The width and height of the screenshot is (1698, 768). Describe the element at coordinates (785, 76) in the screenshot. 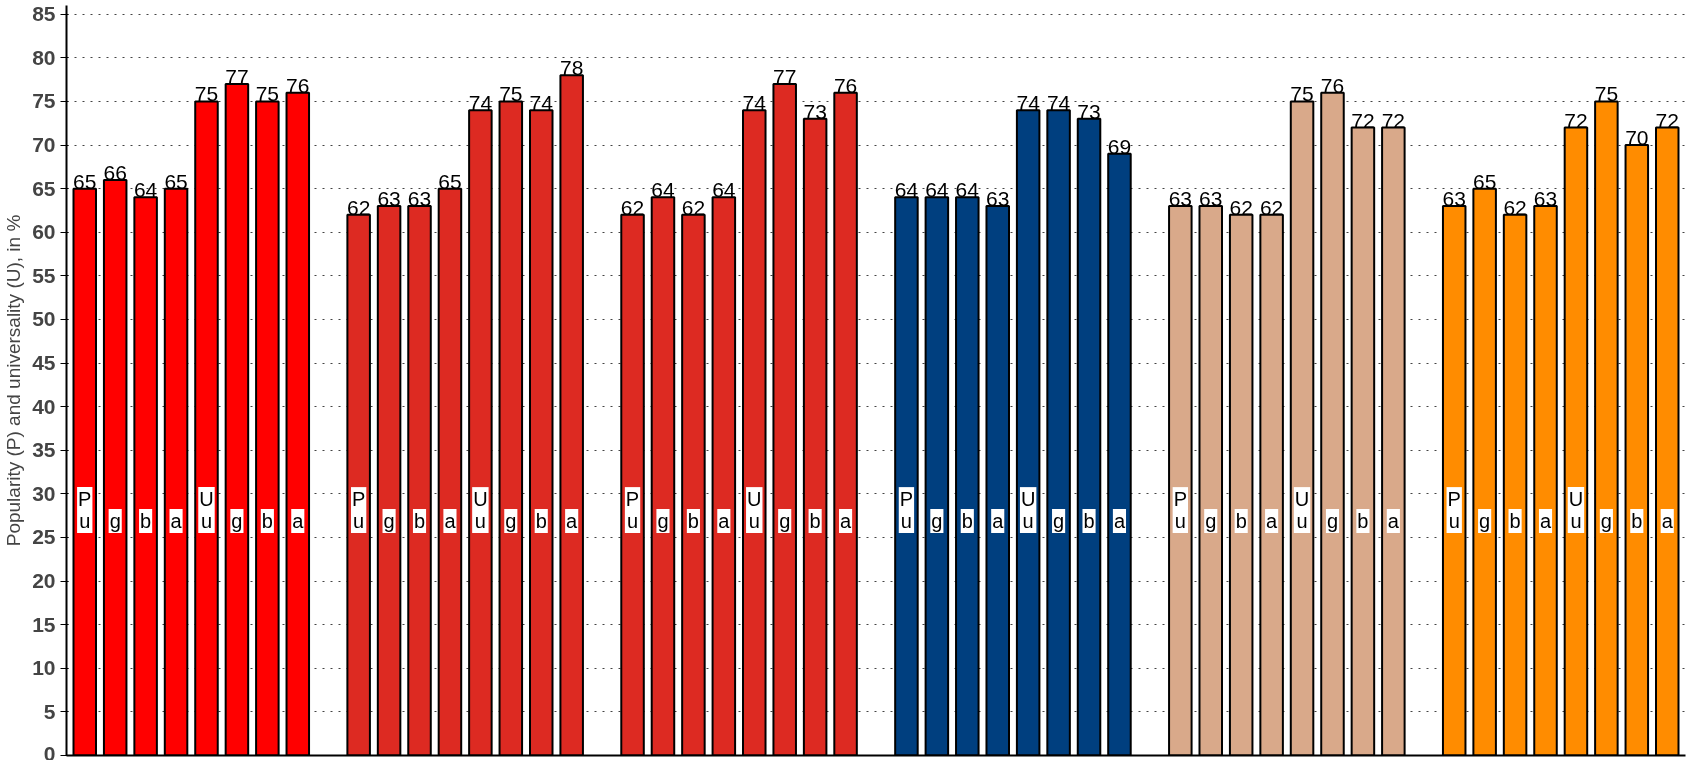

I see `data-label: 77` at that location.